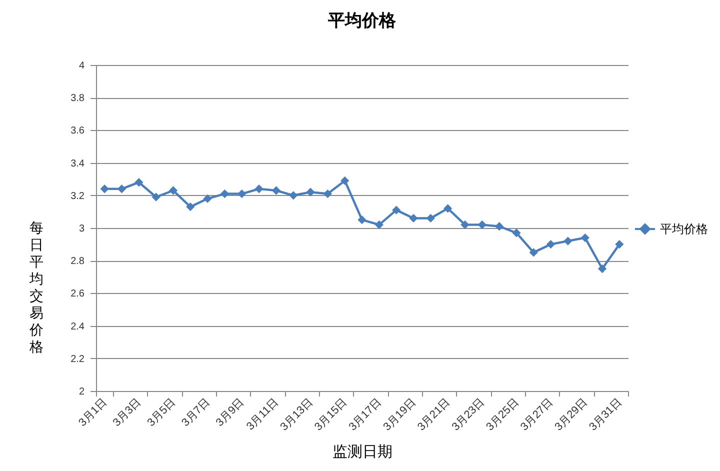  What do you see at coordinates (77, 294) in the screenshot?
I see `y-tick-label: 2.6` at bounding box center [77, 294].